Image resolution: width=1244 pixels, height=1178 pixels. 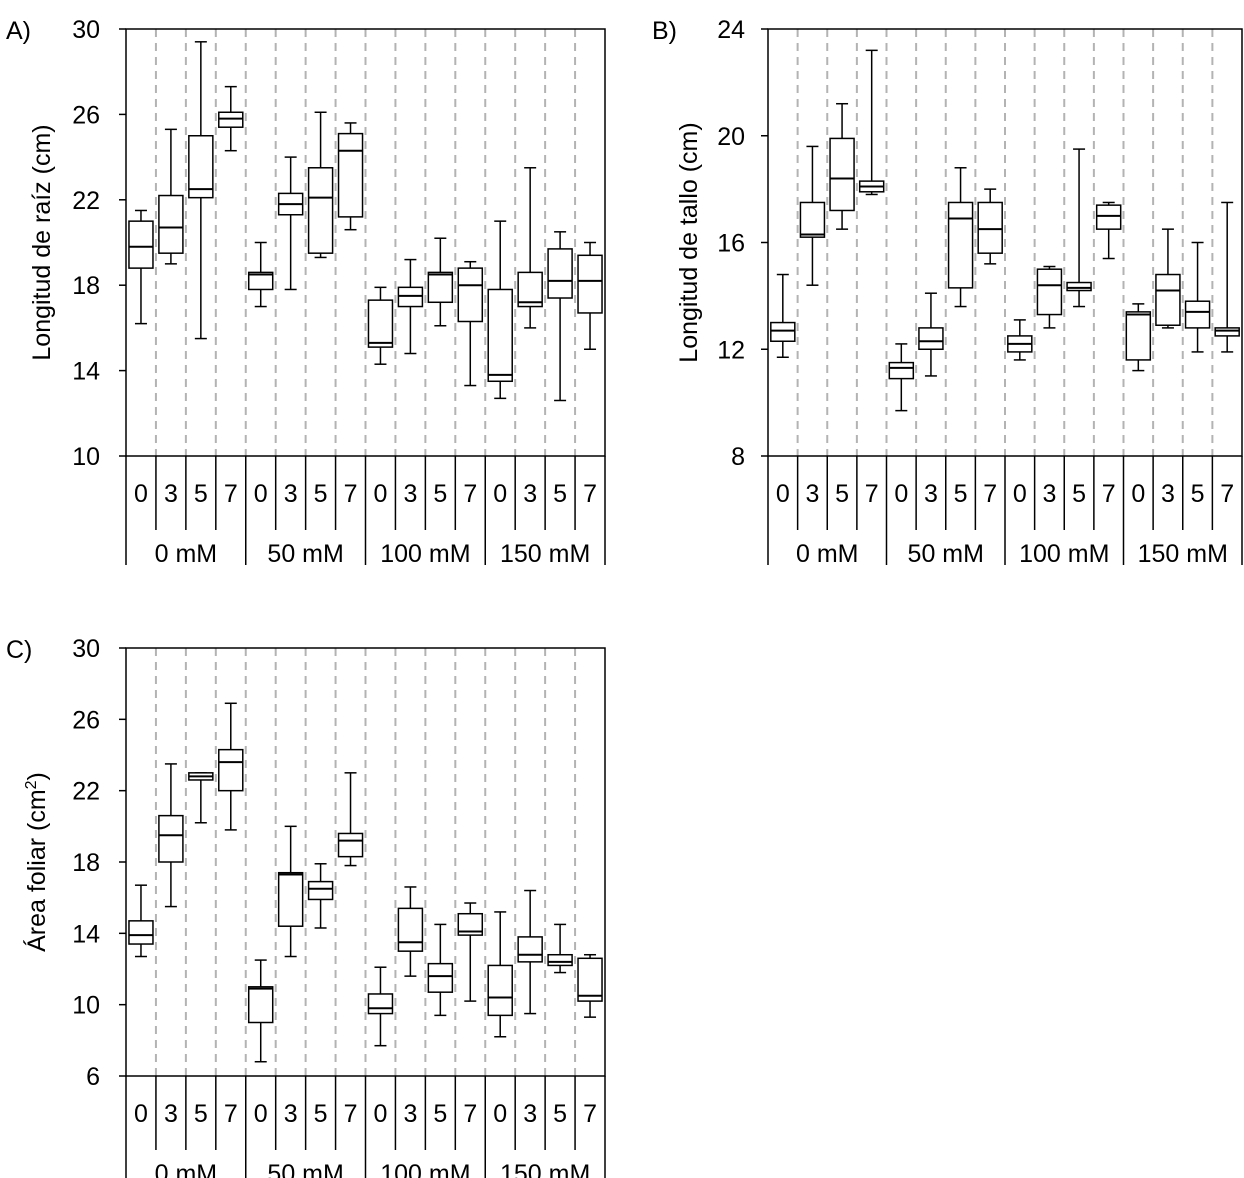 I want to click on y-axis-label-text: Longitud de raíz (cm), so click(x=42, y=242).